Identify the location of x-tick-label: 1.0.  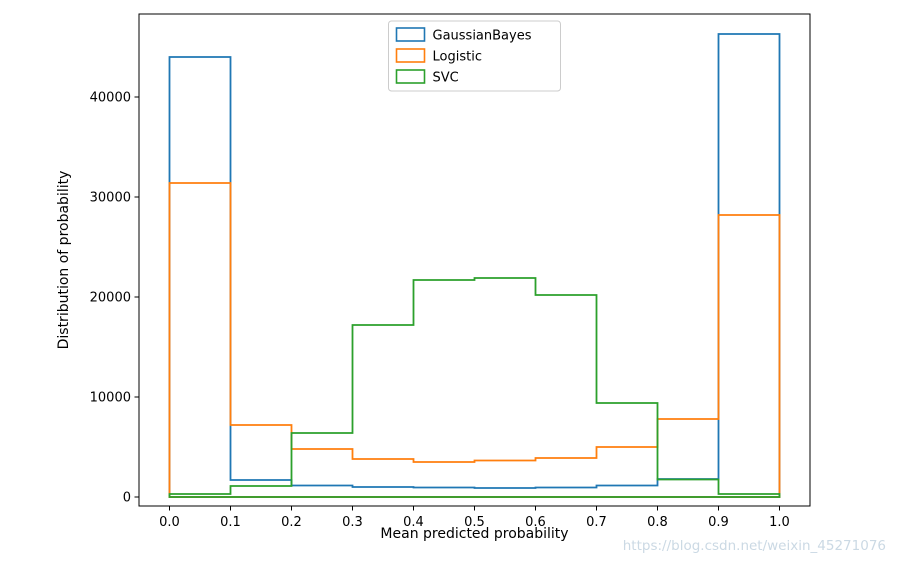
(779, 522).